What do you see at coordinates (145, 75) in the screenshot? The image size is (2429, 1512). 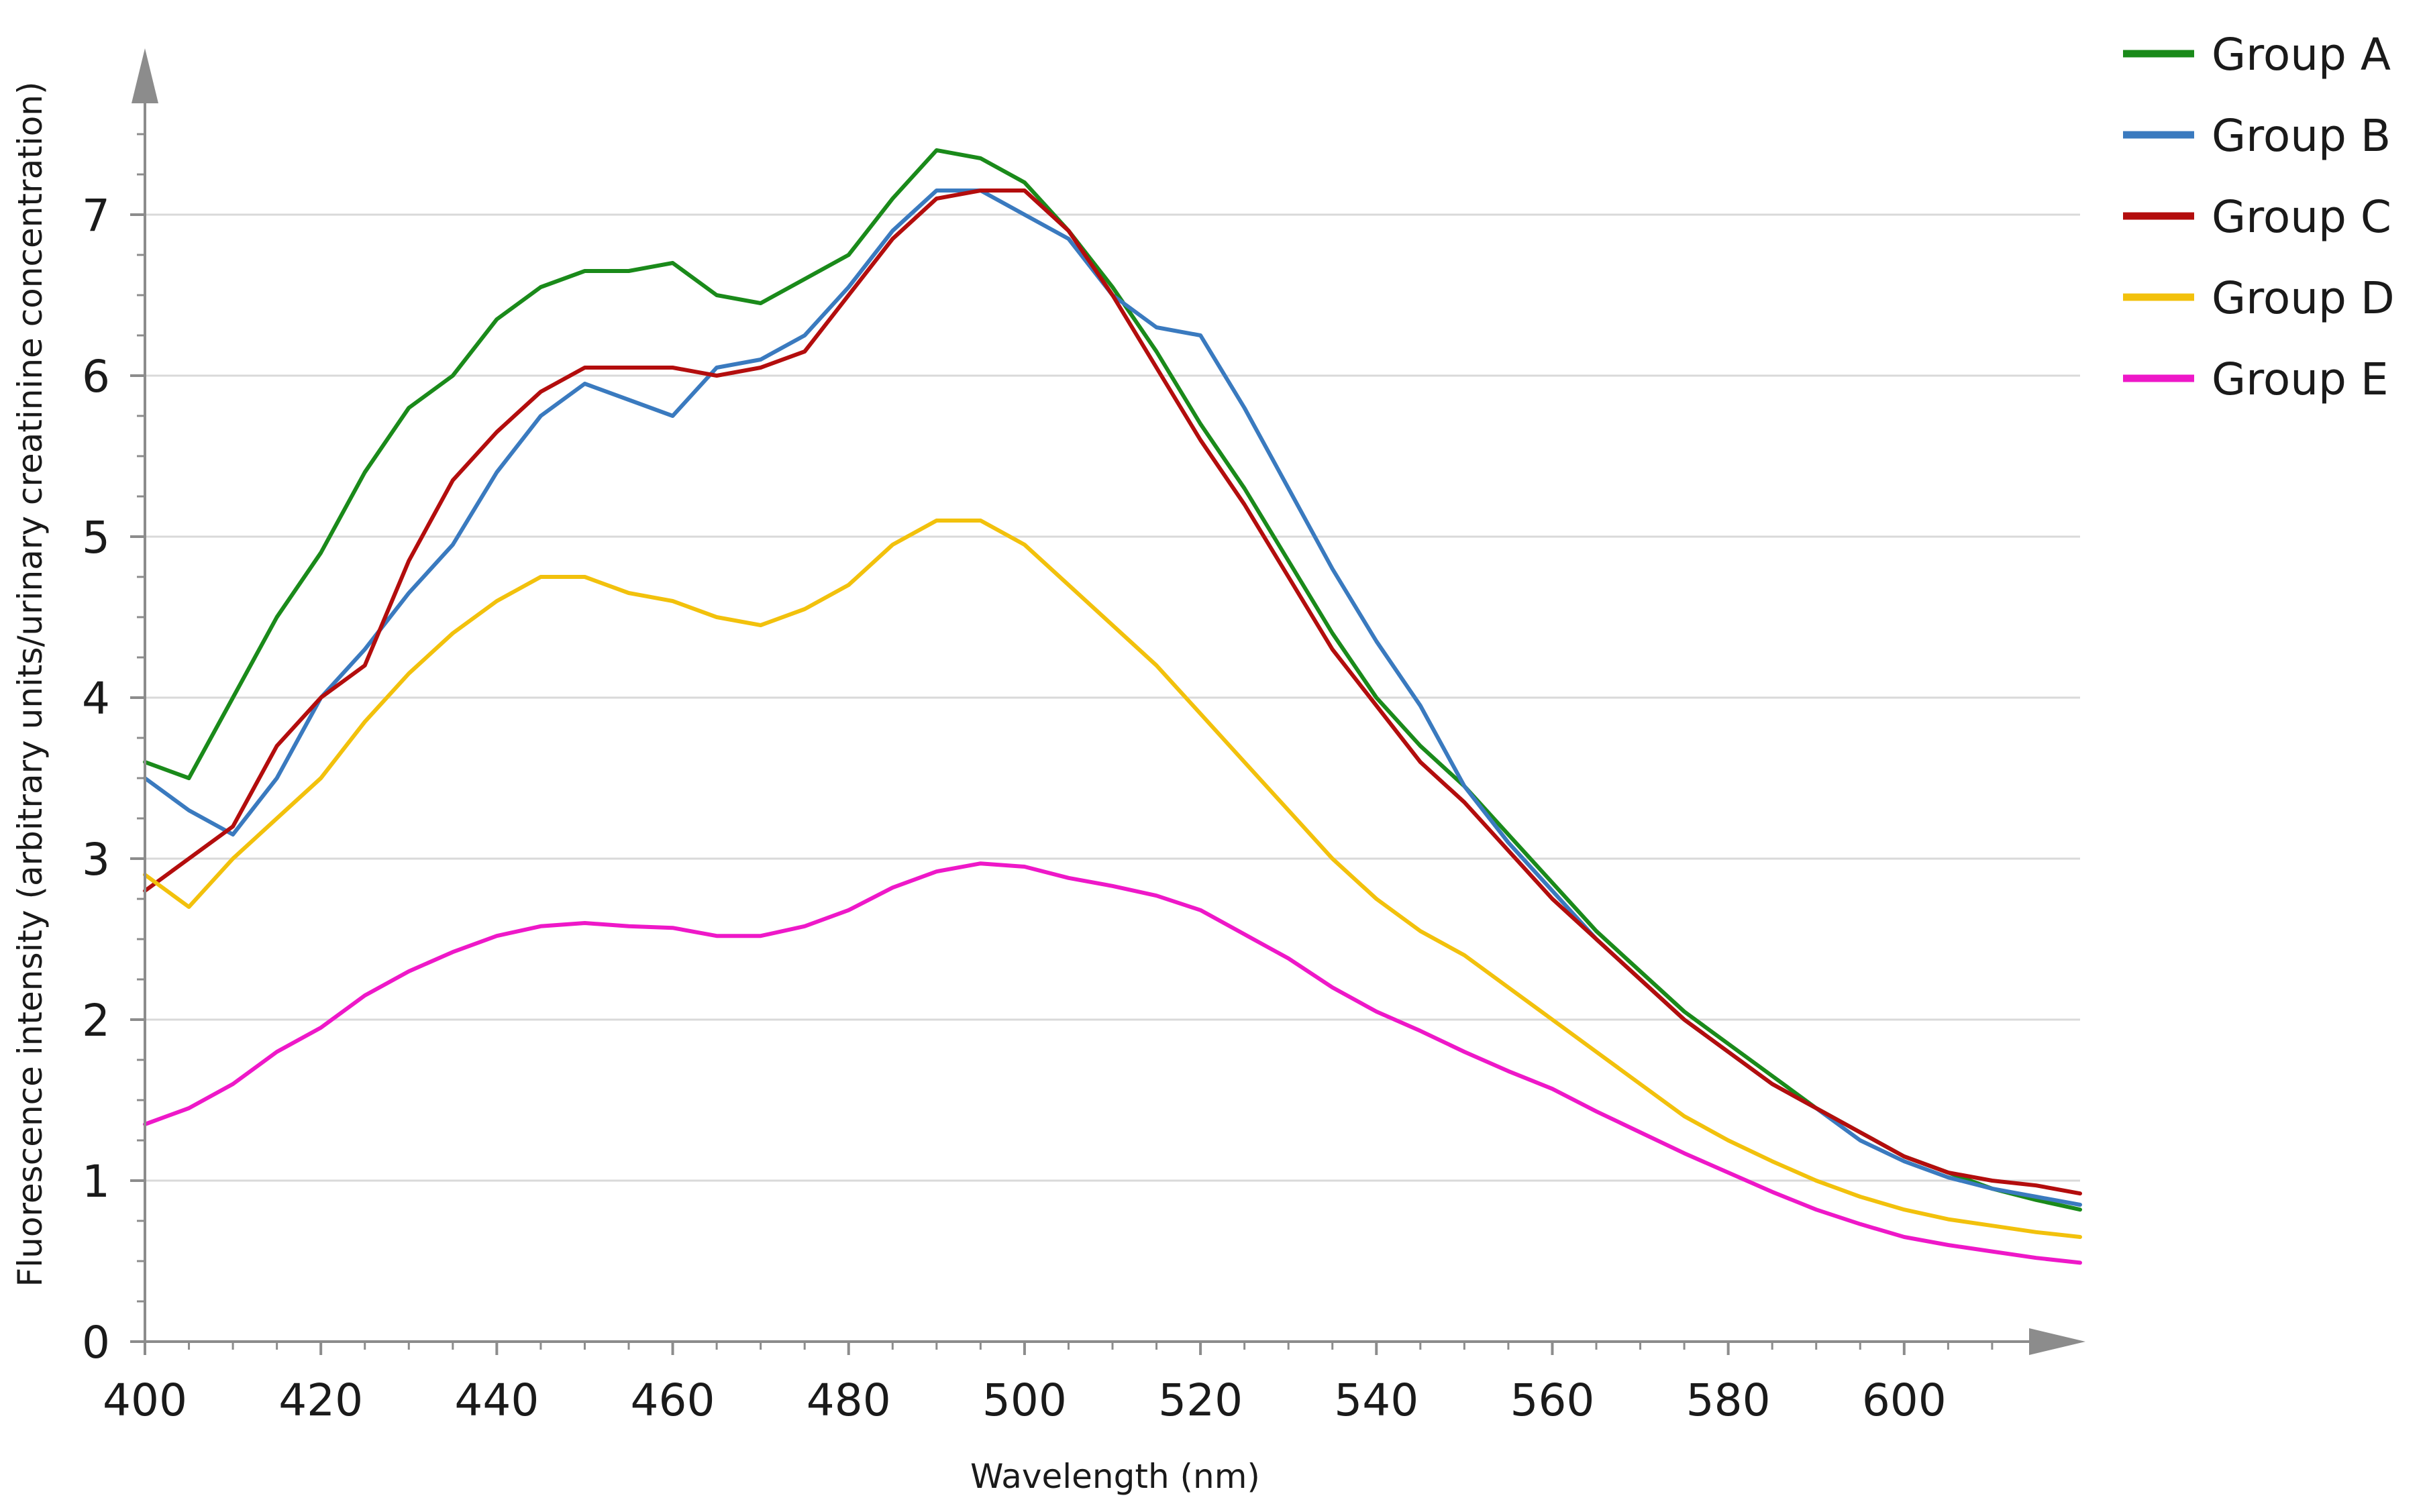 I see `y-axis-arrow` at bounding box center [145, 75].